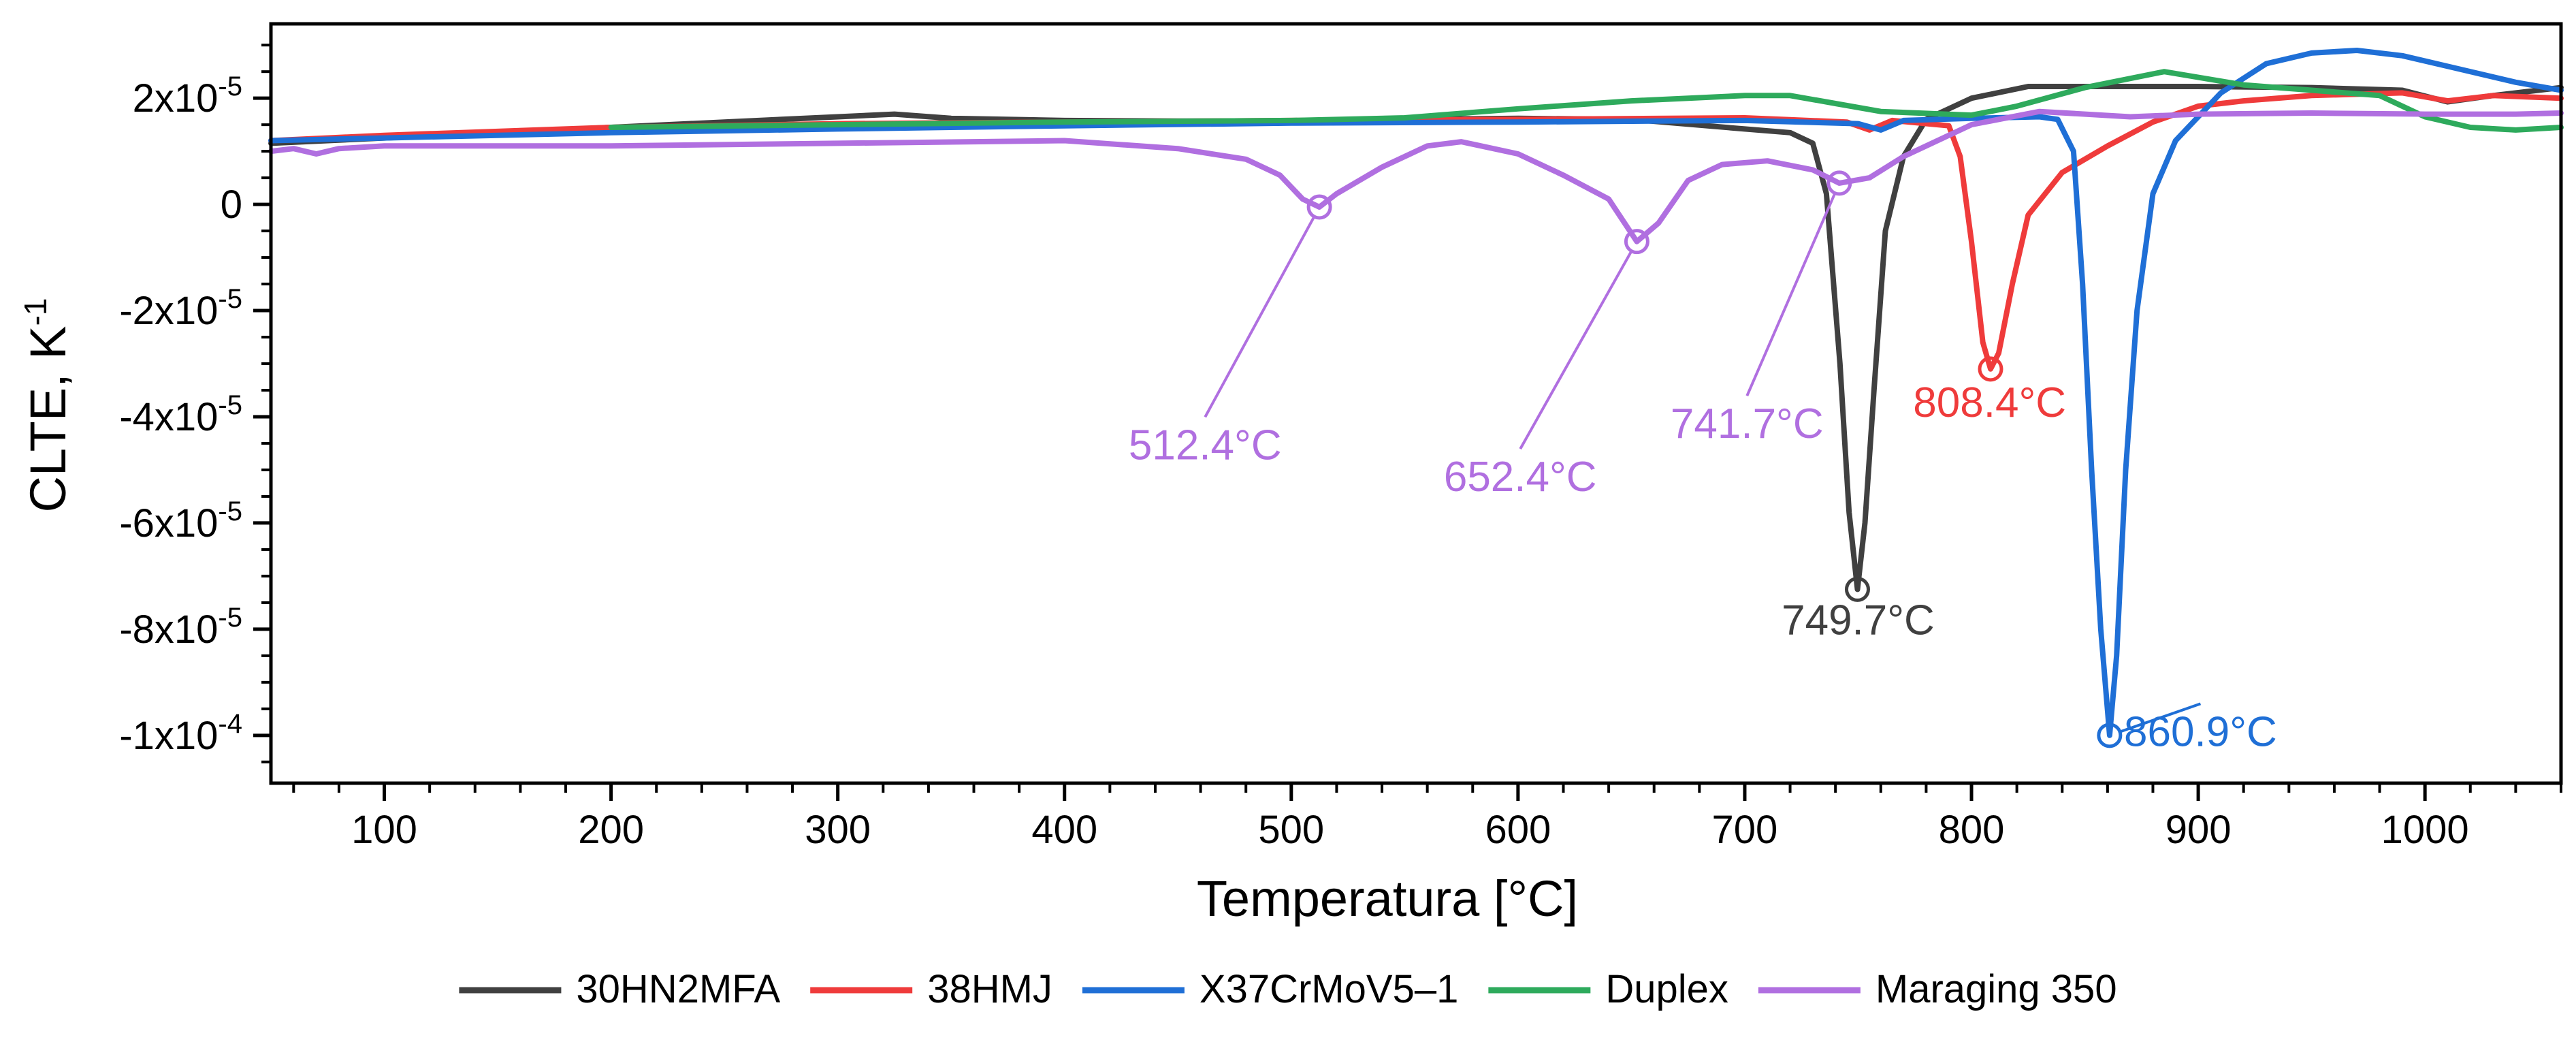 The width and height of the screenshot is (2576, 1044). I want to click on legend-label-0: 30HN2MFA, so click(678, 989).